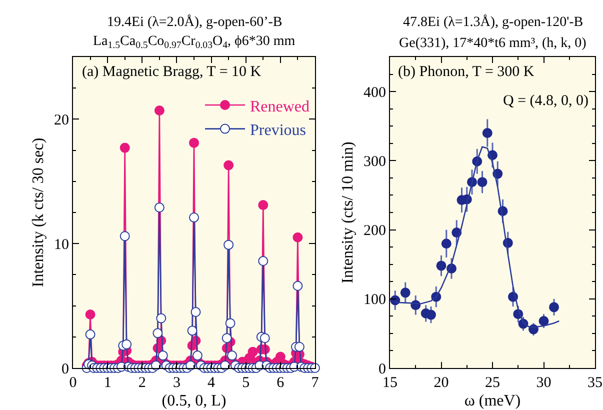 The width and height of the screenshot is (603, 410). Describe the element at coordinates (546, 101) in the screenshot. I see `annotation: Q = (4.8, 0, 0)` at that location.